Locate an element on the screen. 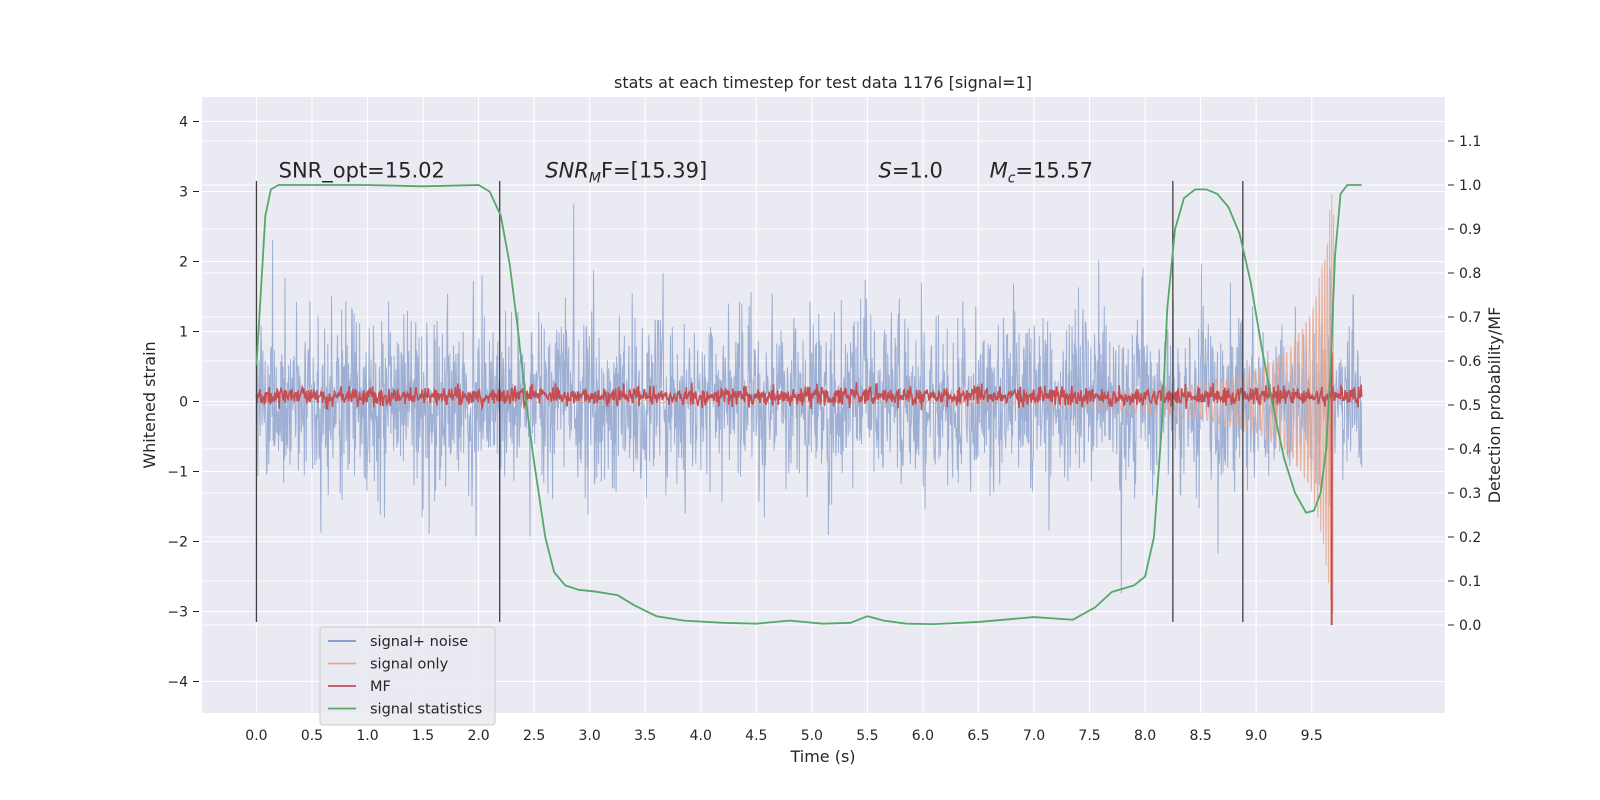  annotation-subscript: c is located at coordinates (1012, 179).